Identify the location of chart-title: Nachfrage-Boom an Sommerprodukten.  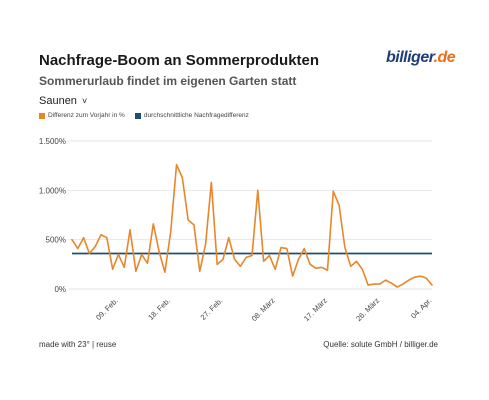
(179, 60).